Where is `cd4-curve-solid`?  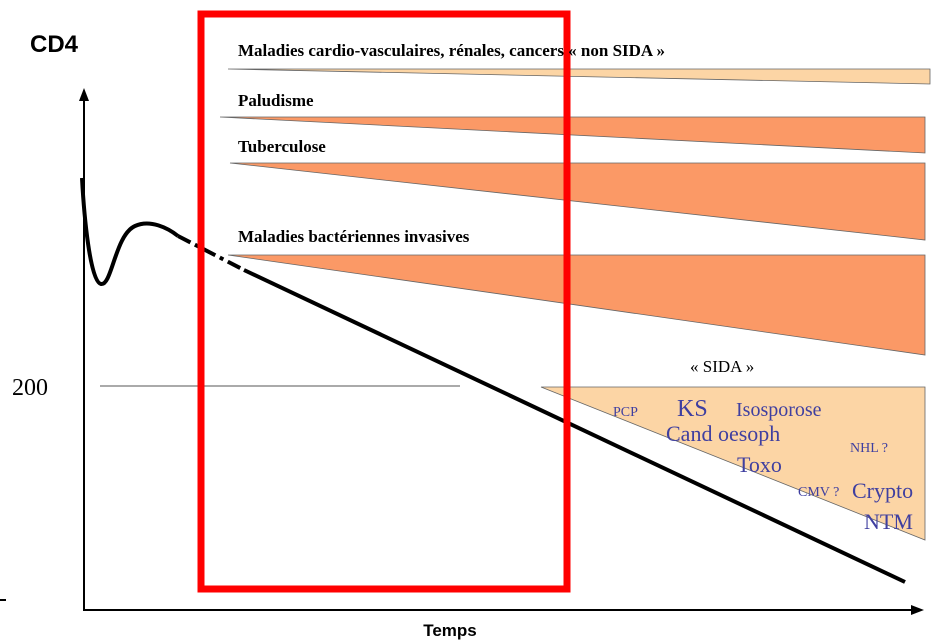 cd4-curve-solid is located at coordinates (130, 231).